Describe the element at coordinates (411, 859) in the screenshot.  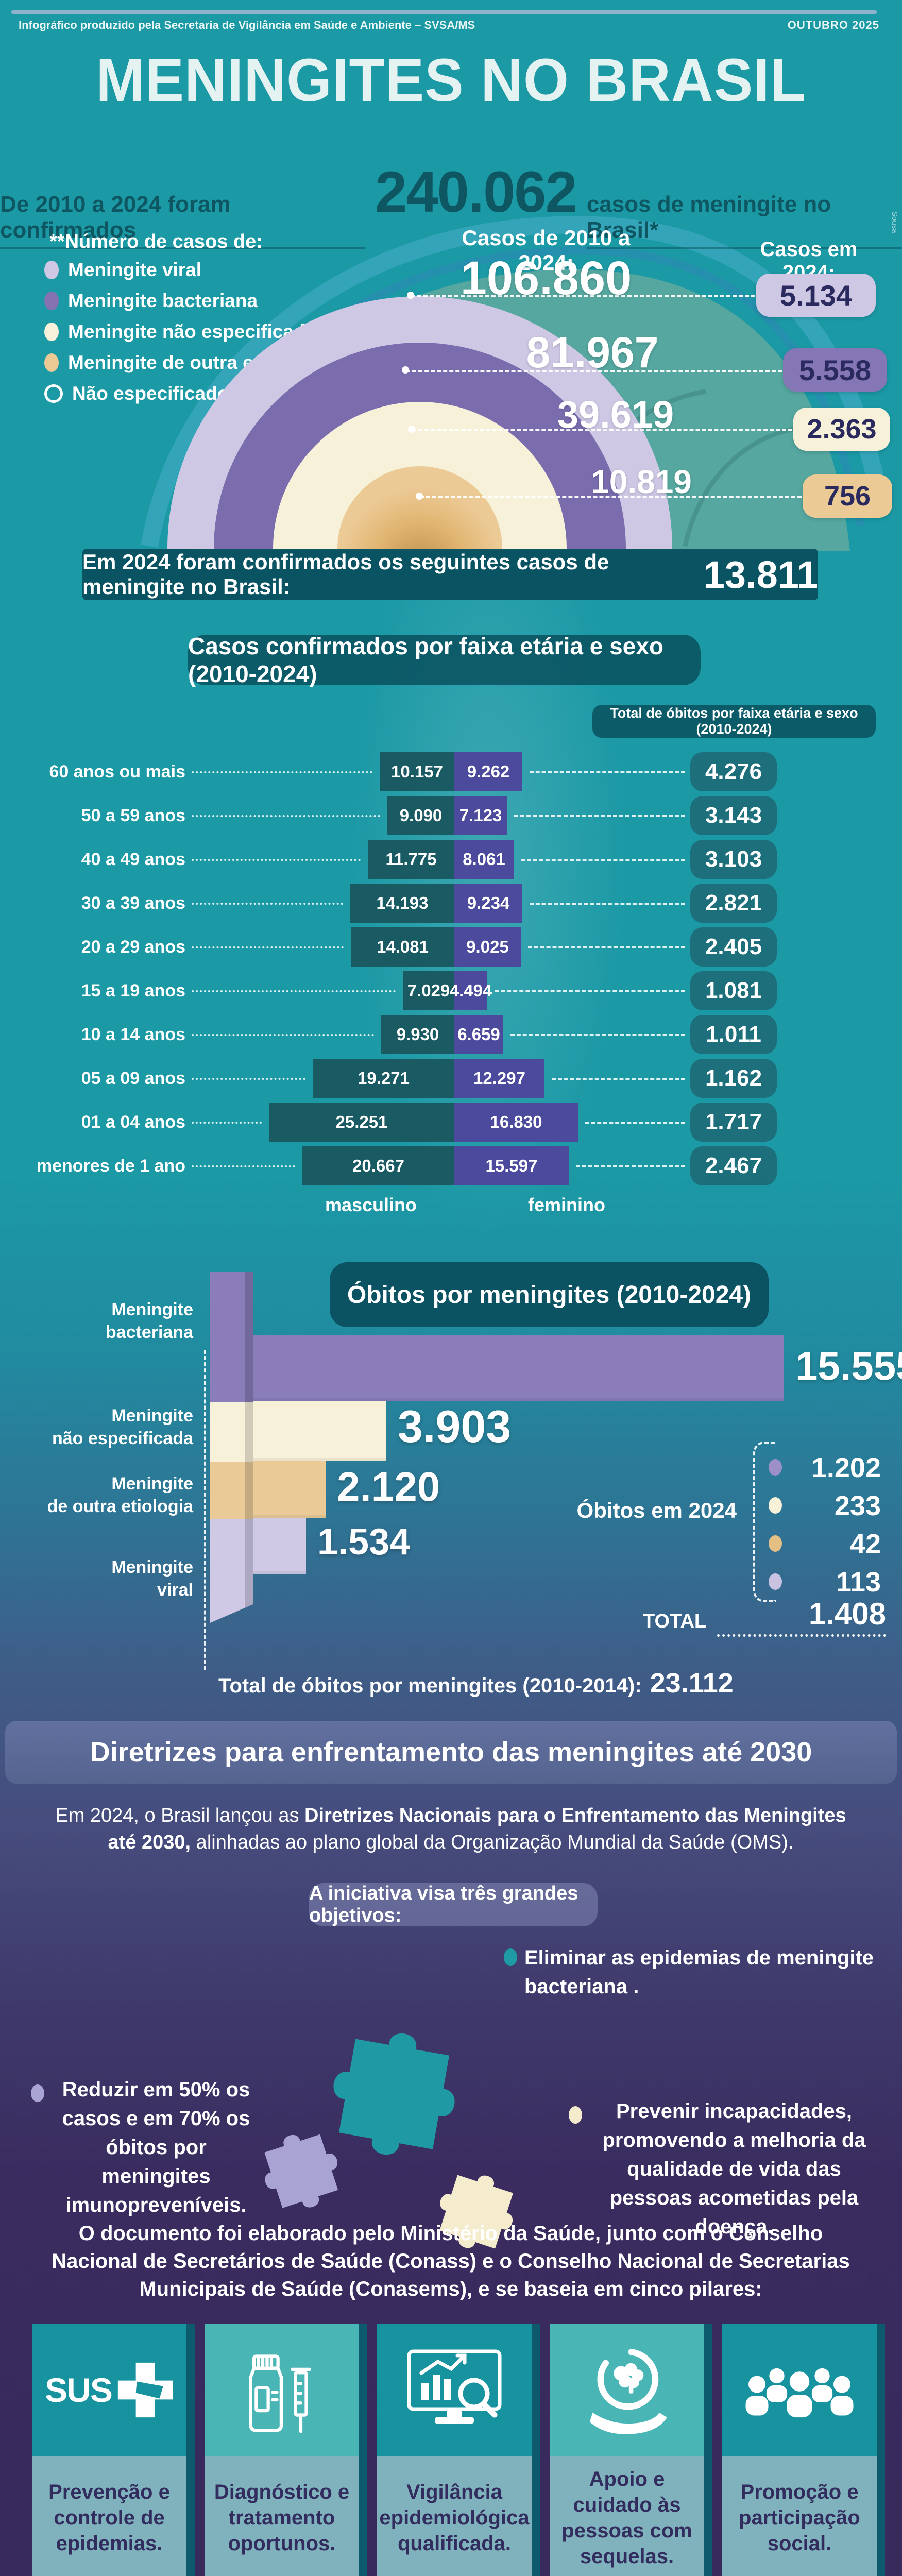
I see `male-bar: 11.775` at that location.